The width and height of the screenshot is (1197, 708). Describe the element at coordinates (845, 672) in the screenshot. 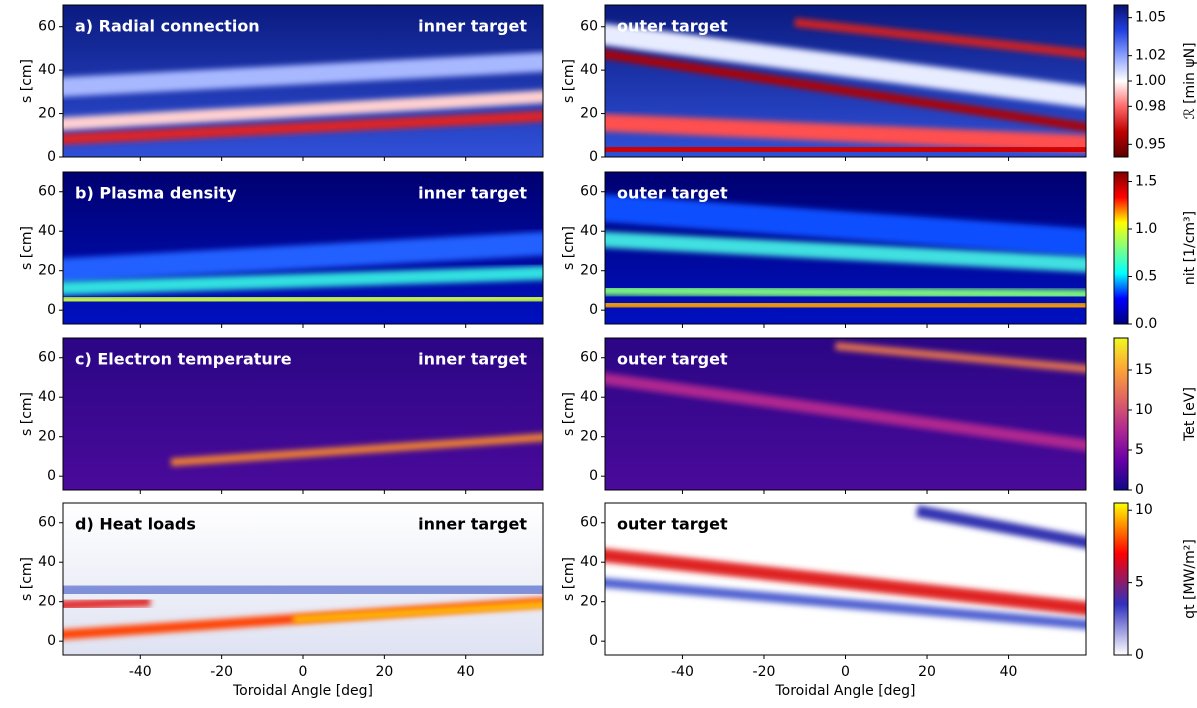

I see `x-tick-label: 0` at that location.